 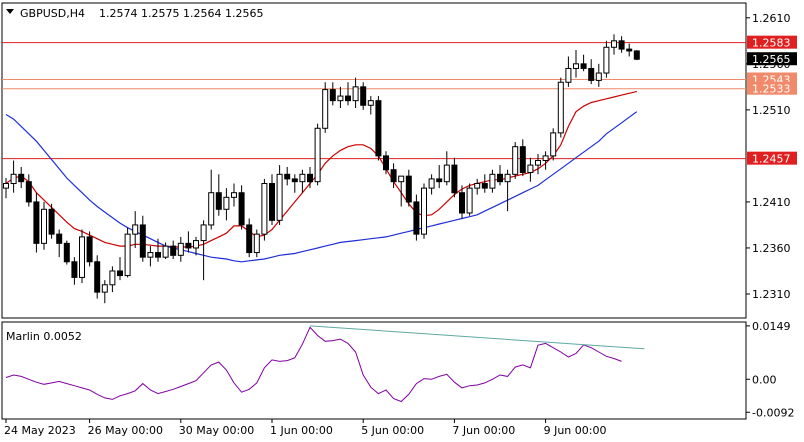 I want to click on price-tick-label: 1.2310, so click(x=771, y=294).